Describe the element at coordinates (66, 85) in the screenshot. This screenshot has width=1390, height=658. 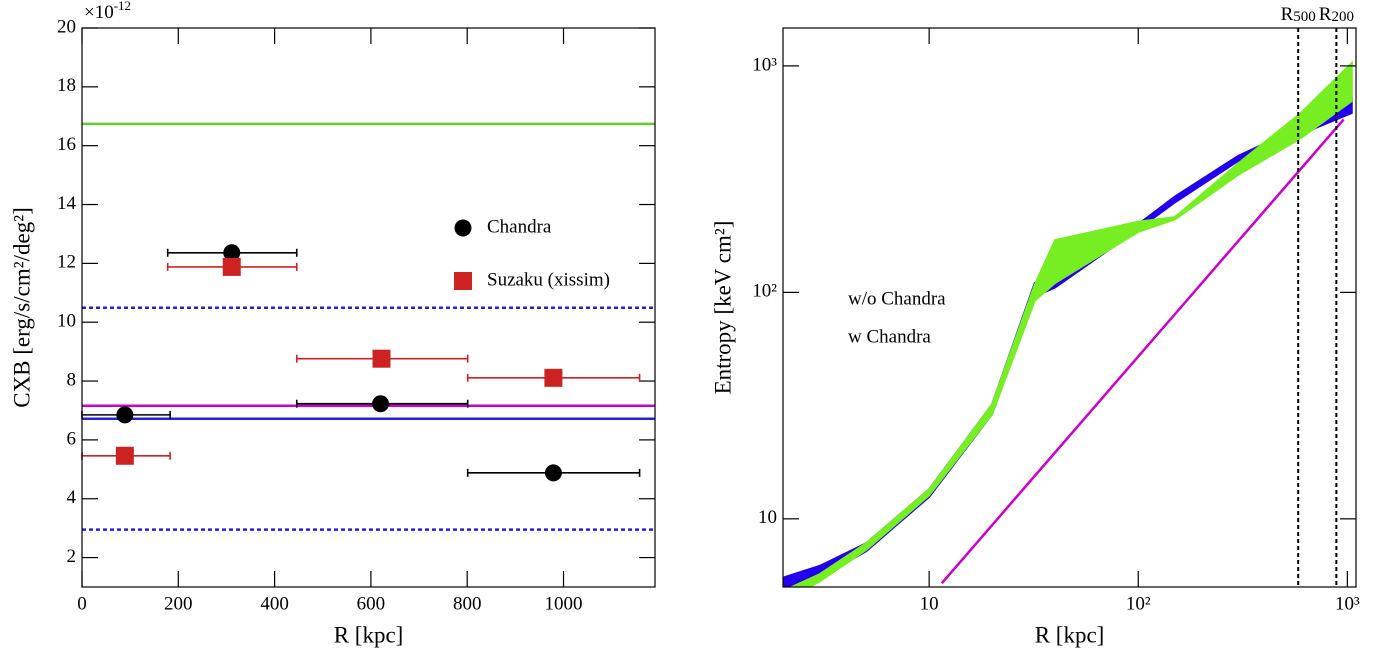
I see `y-tick-label: 18` at that location.